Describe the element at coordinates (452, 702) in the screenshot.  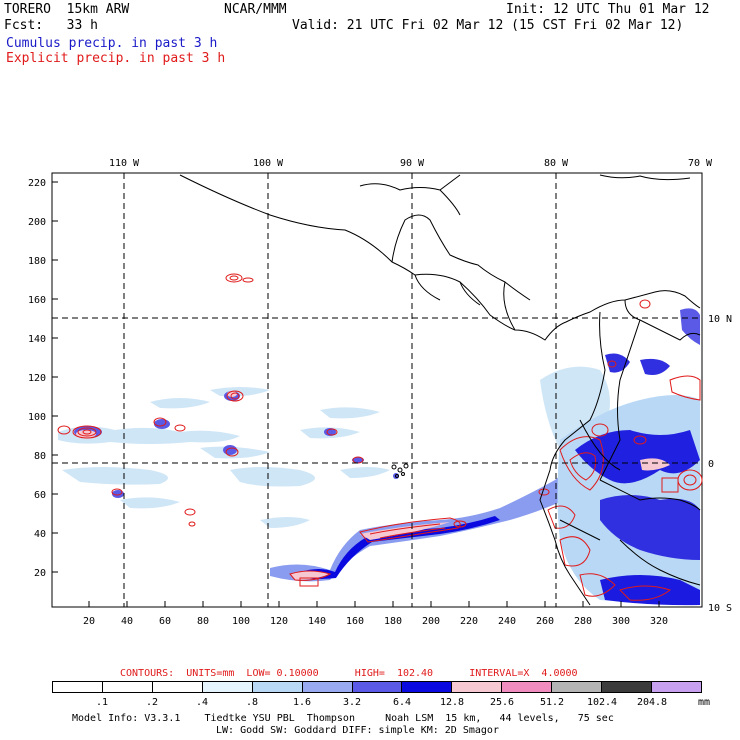
I see `colorbar-label: 12.8` at that location.